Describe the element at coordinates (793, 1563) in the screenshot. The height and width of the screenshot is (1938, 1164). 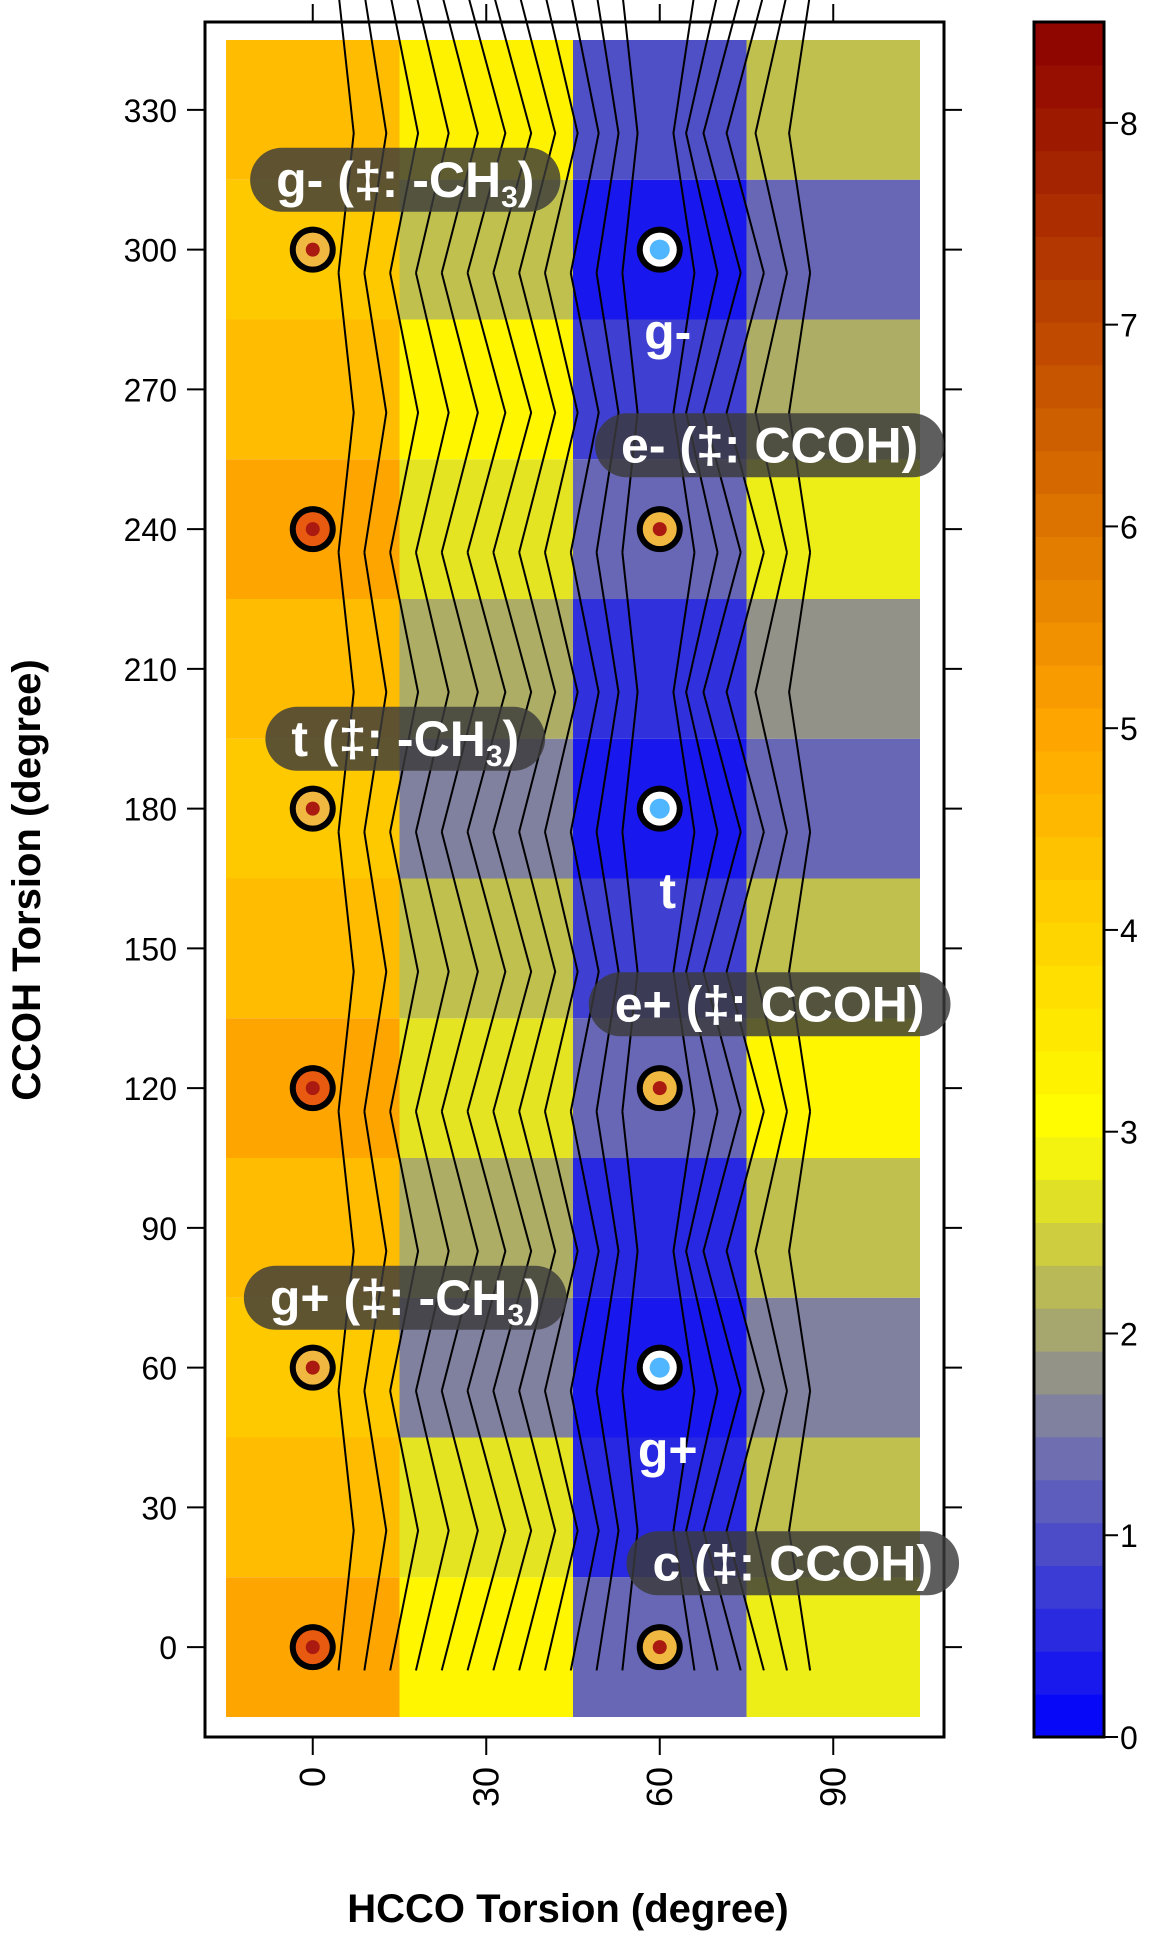
I see `boxed-point-label: c (‡: CCOH)` at that location.